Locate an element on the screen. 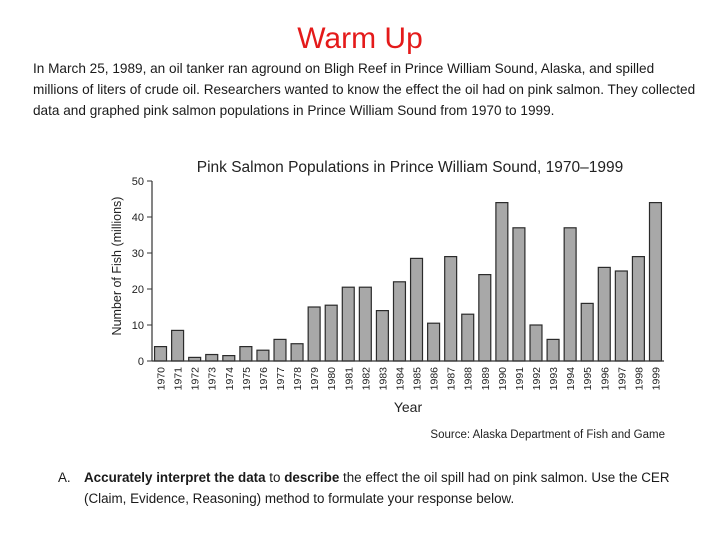 This screenshot has width=720, height=540. page-title: Warm Up is located at coordinates (360, 38).